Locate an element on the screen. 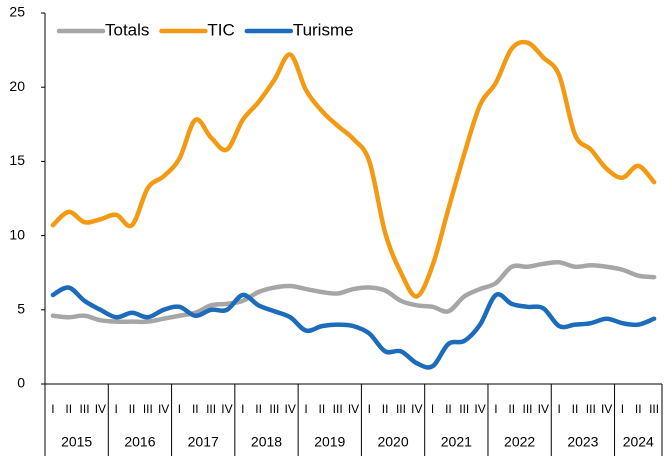 Image resolution: width=666 pixels, height=456 pixels. year-label: 2022 is located at coordinates (519, 442).